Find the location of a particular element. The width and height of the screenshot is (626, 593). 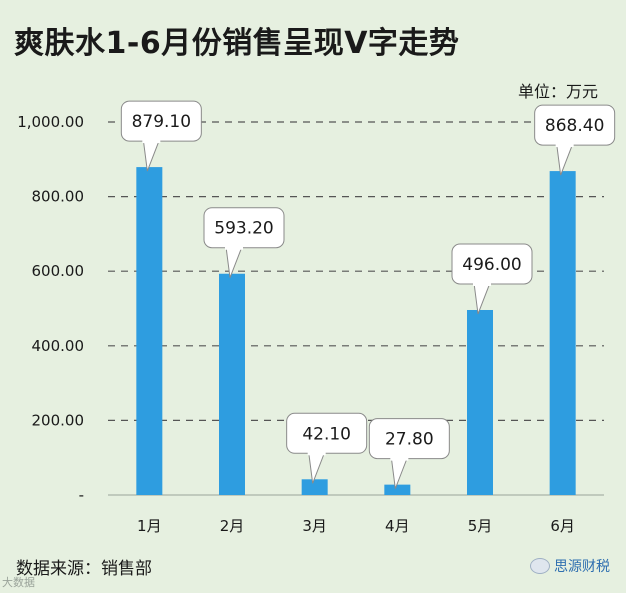

data-source: 数据来源：销售部 is located at coordinates (84, 569).